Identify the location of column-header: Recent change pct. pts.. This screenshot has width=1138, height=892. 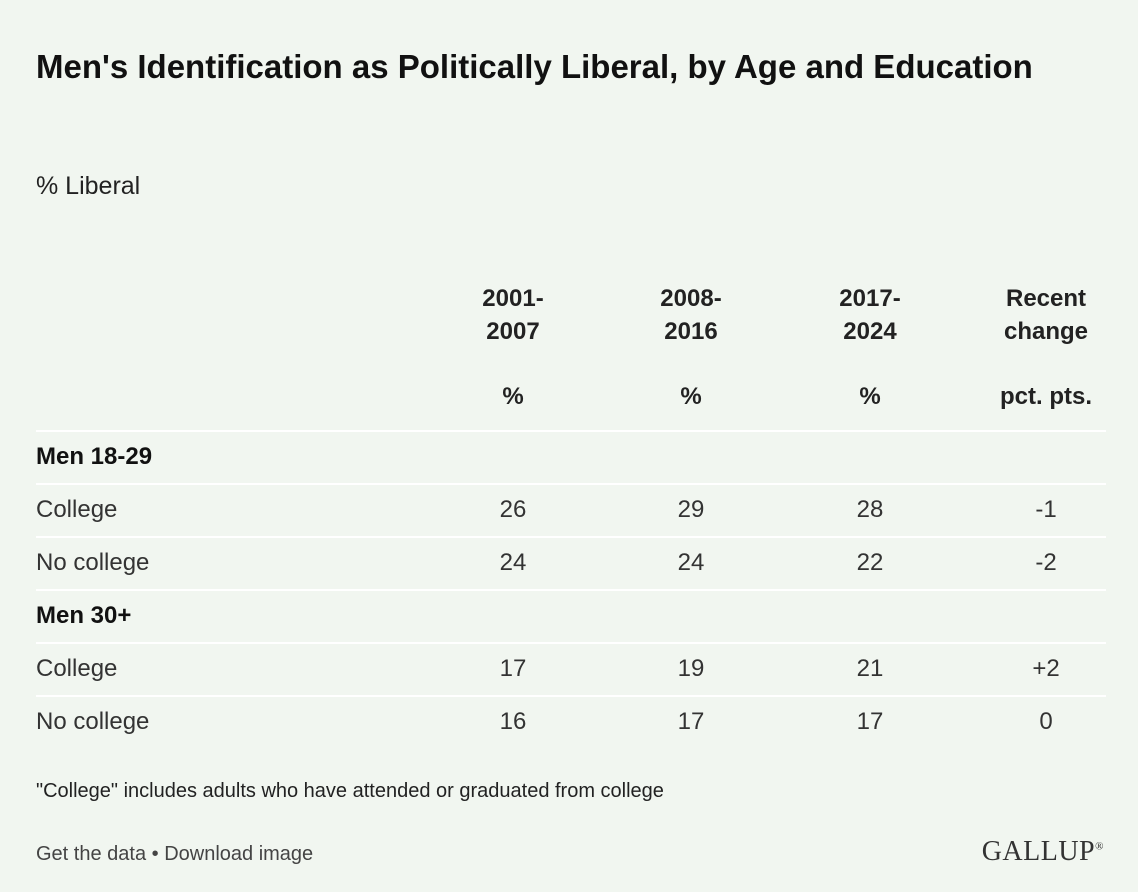
(1046, 347).